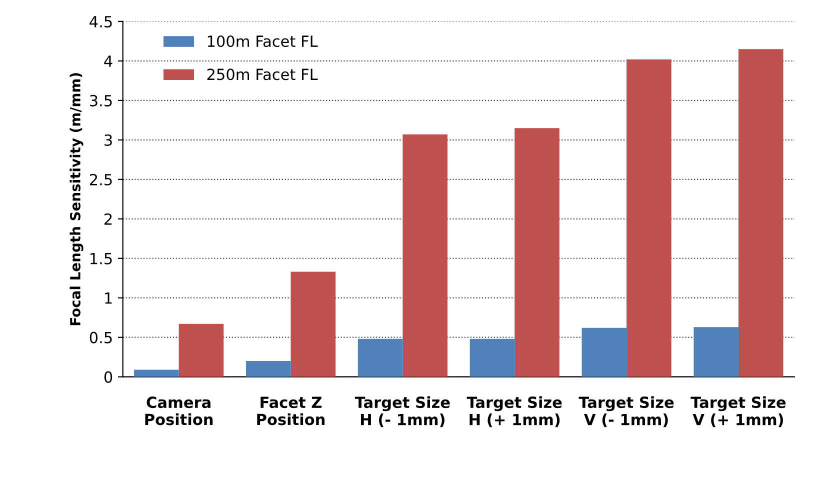 This screenshot has height=477, width=819. Describe the element at coordinates (101, 180) in the screenshot. I see `y-tick-label: 2.5` at that location.